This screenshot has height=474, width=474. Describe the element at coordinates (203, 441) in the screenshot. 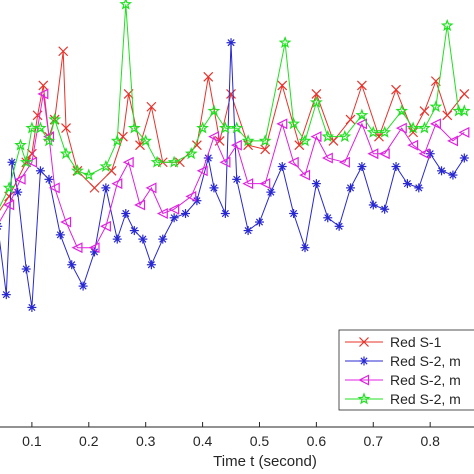

I see `x-tick-label-4: 0.4` at that location.